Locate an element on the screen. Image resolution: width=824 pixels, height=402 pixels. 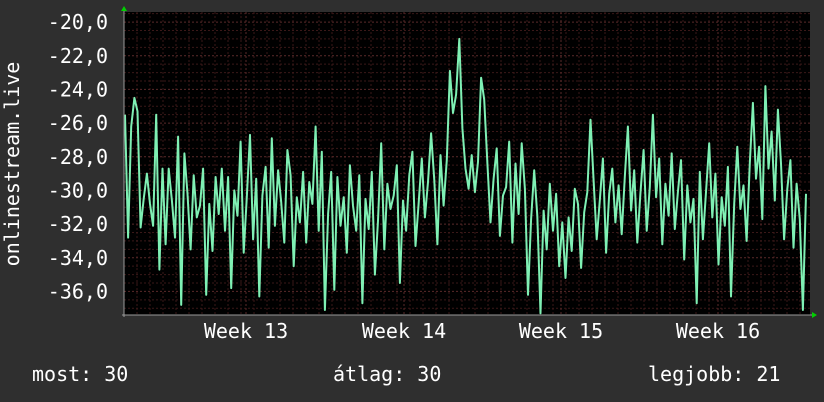
stat-current: most: 30 is located at coordinates (80, 374).